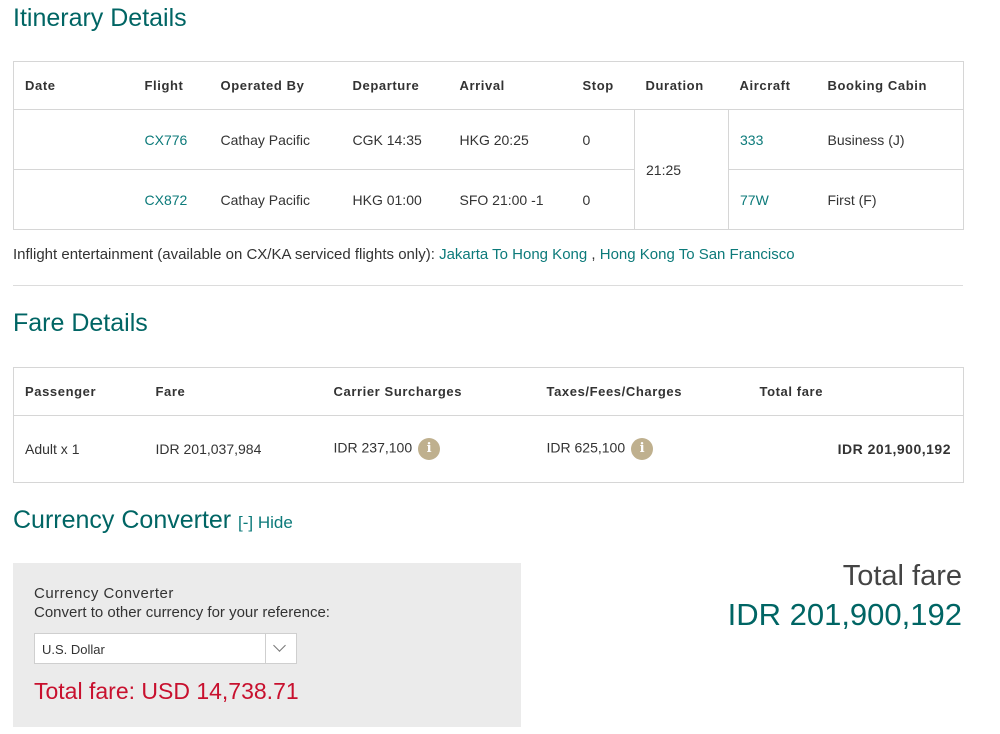 Image resolution: width=1000 pixels, height=734 pixels. What do you see at coordinates (586, 447) in the screenshot?
I see `taxes-value: IDR 625,100` at bounding box center [586, 447].